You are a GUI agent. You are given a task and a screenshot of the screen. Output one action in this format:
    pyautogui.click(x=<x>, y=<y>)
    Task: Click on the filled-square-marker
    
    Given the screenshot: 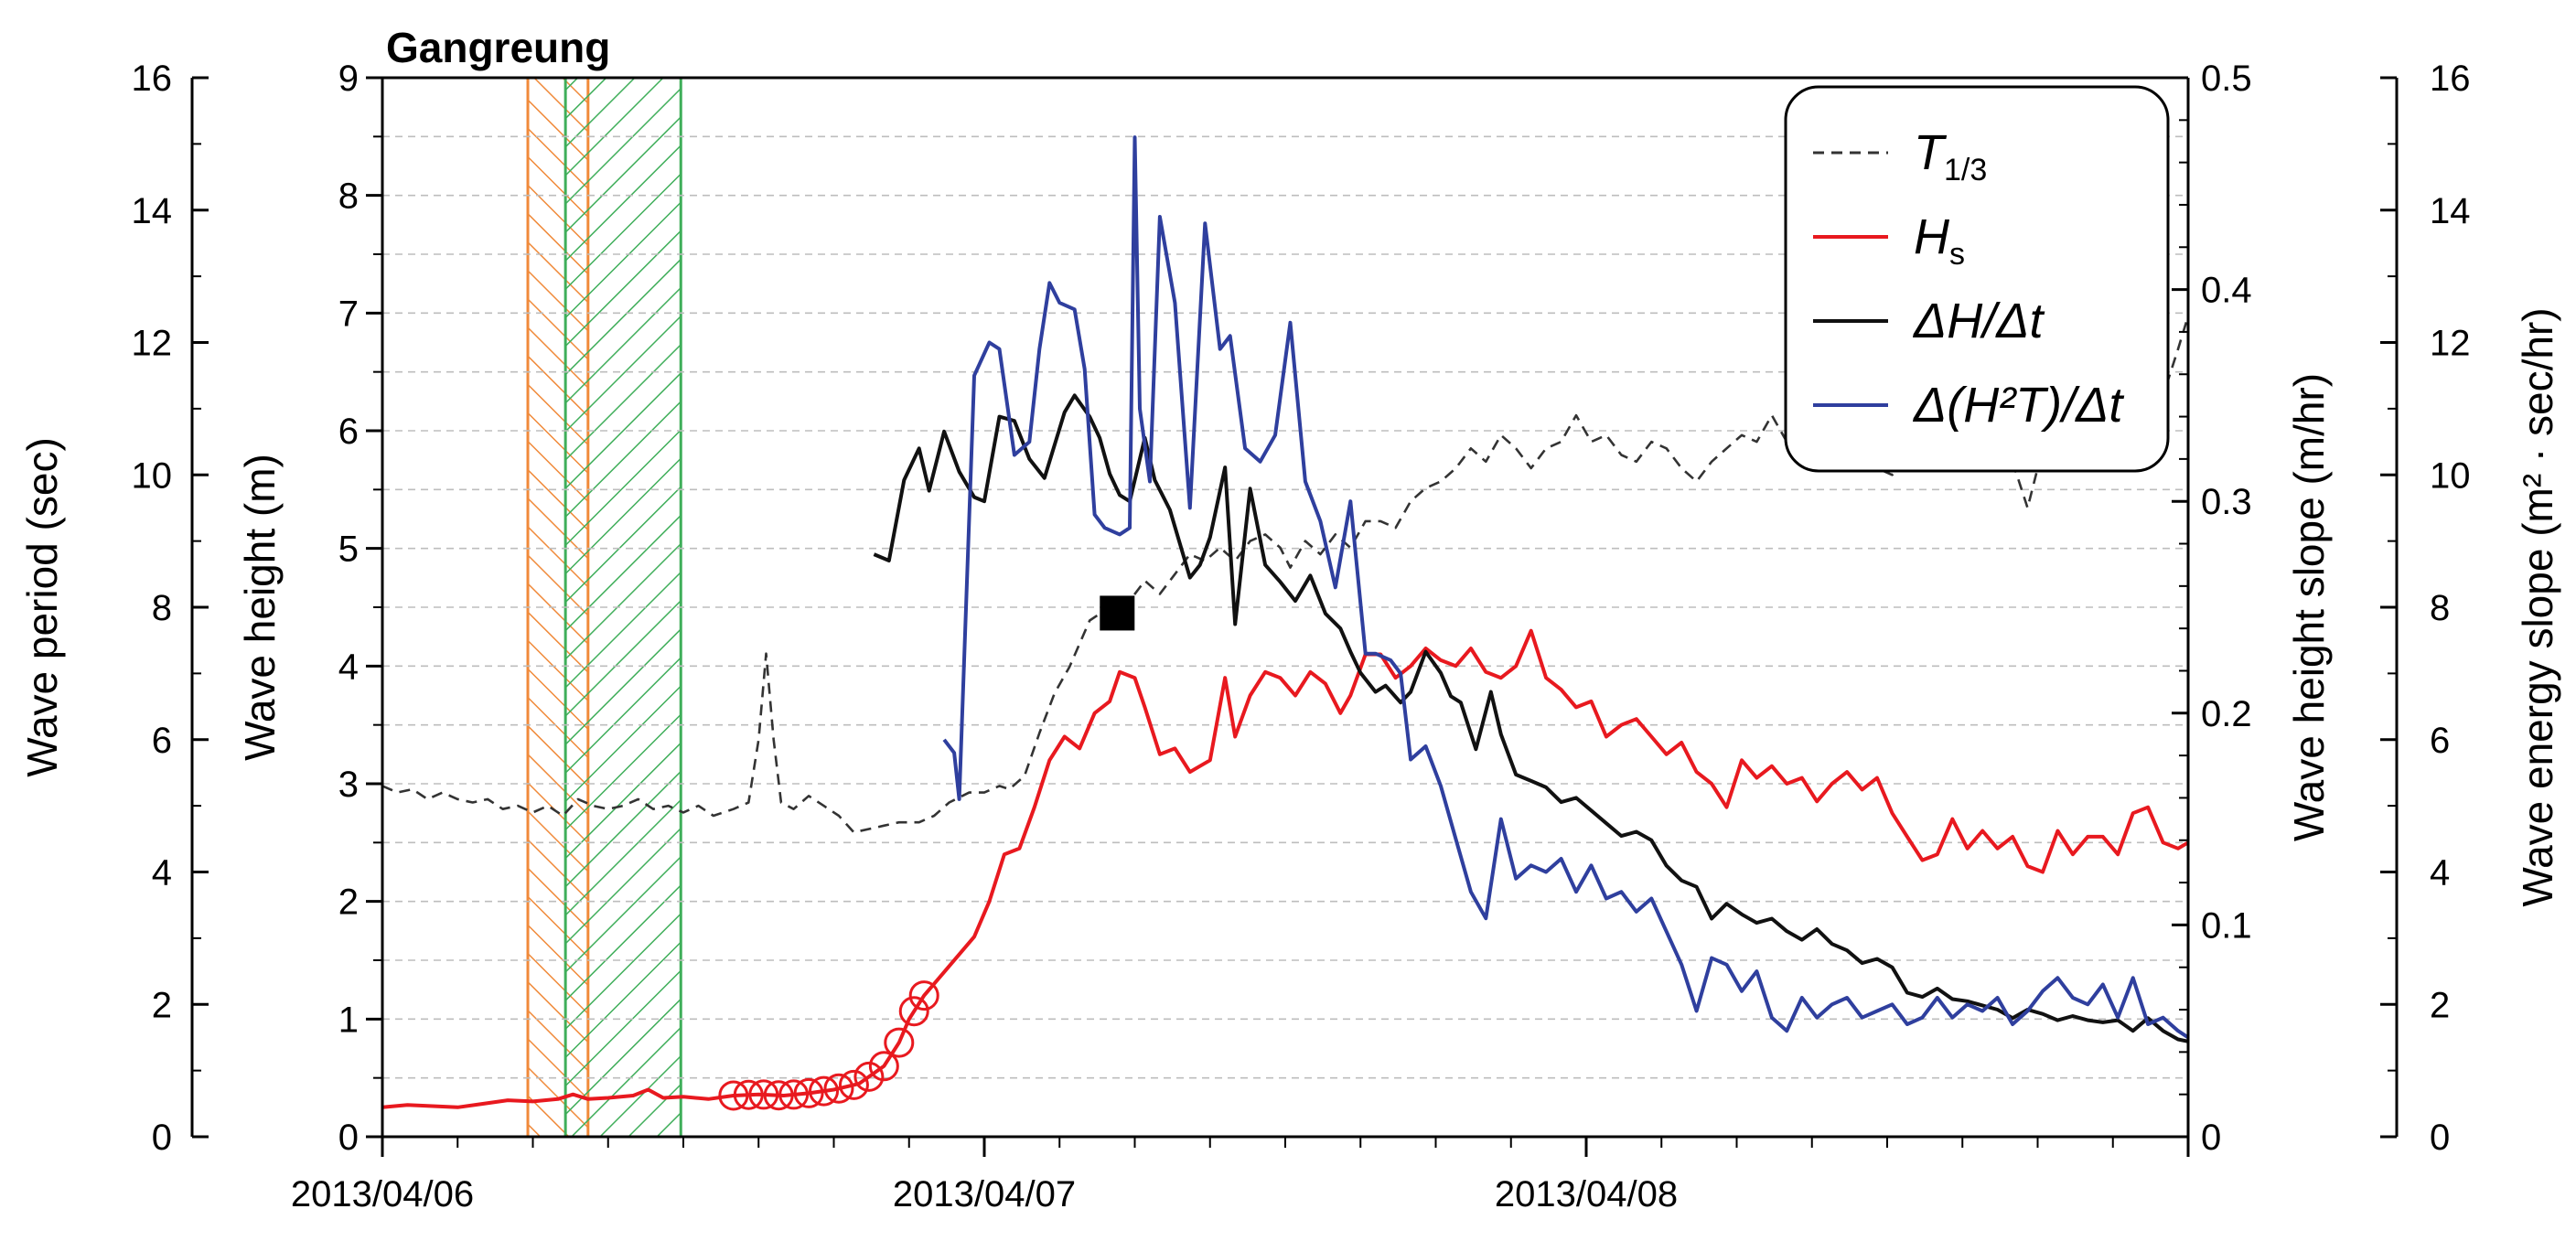 What is the action you would take?
    pyautogui.click(x=1117, y=613)
    